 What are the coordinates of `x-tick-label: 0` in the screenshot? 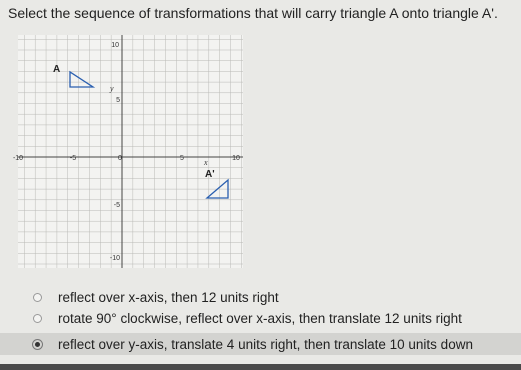 It's located at (120, 158).